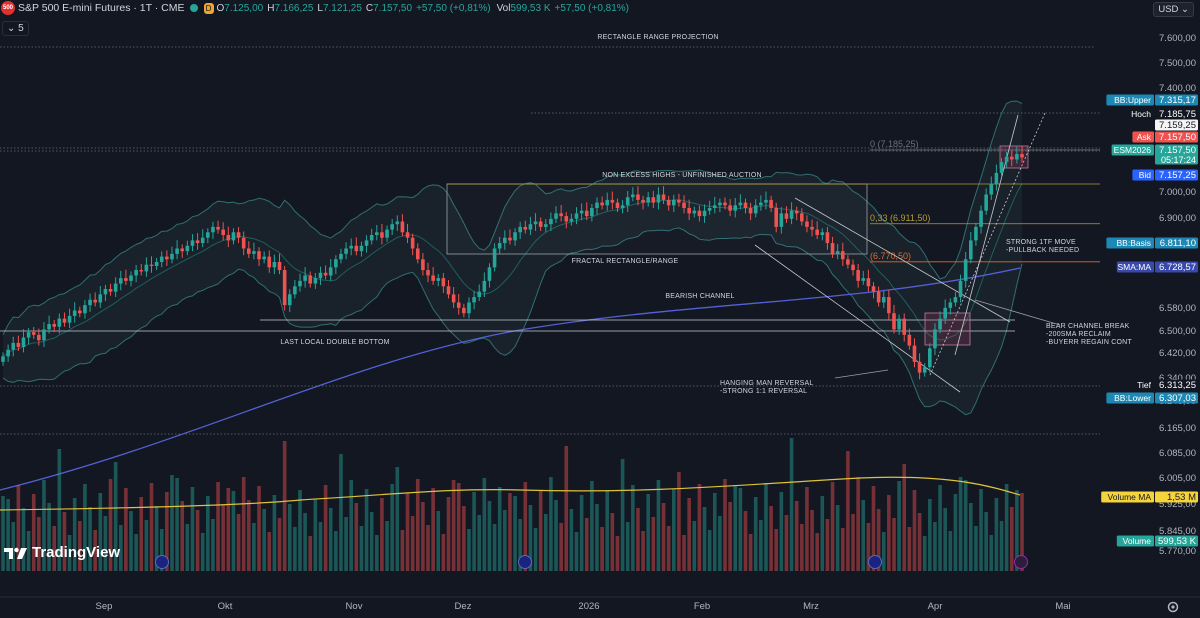  Describe the element at coordinates (15, 28) in the screenshot. I see `indicator-collapse-toggle: ⌄ 5` at that location.